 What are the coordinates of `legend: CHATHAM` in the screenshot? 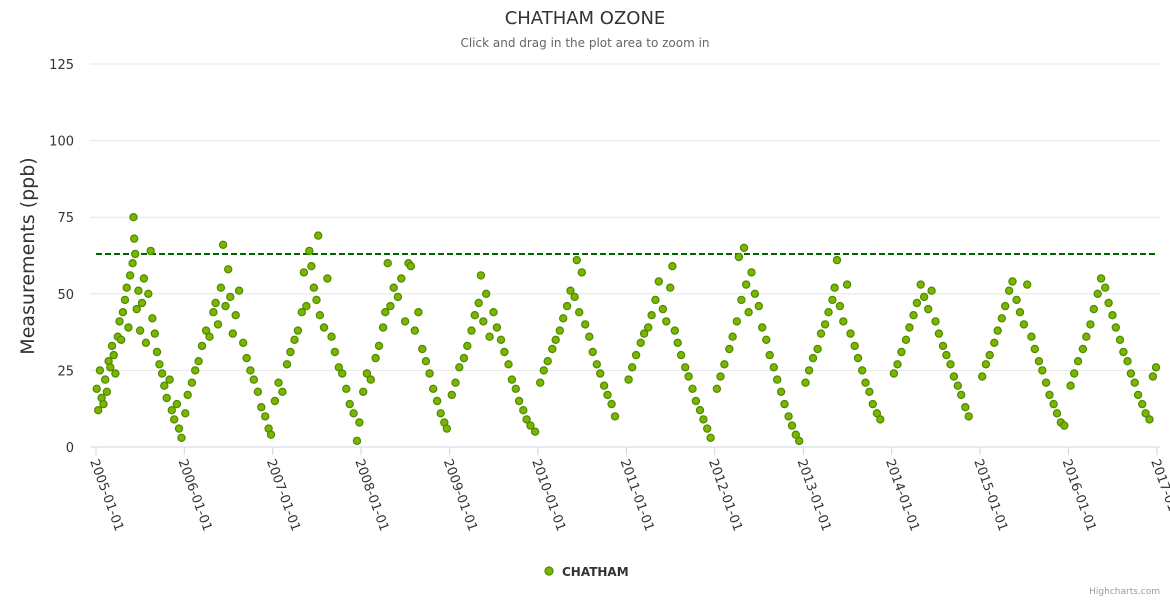 It's located at (586, 572).